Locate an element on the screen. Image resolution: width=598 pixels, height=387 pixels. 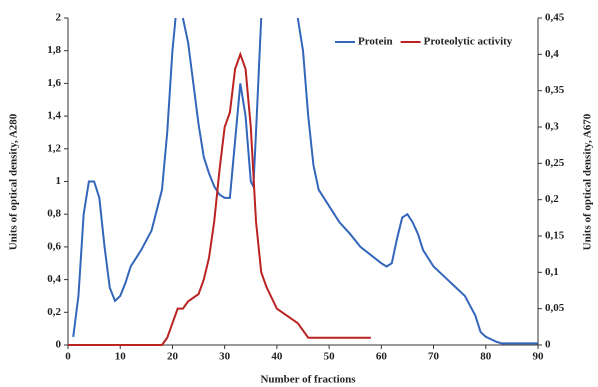
x-tick-label: 40 is located at coordinates (277, 357).